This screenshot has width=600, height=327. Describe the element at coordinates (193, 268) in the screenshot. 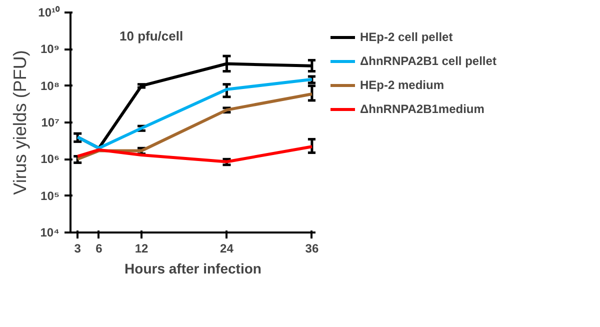

I see `x-axis-title: Hours after infection` at that location.